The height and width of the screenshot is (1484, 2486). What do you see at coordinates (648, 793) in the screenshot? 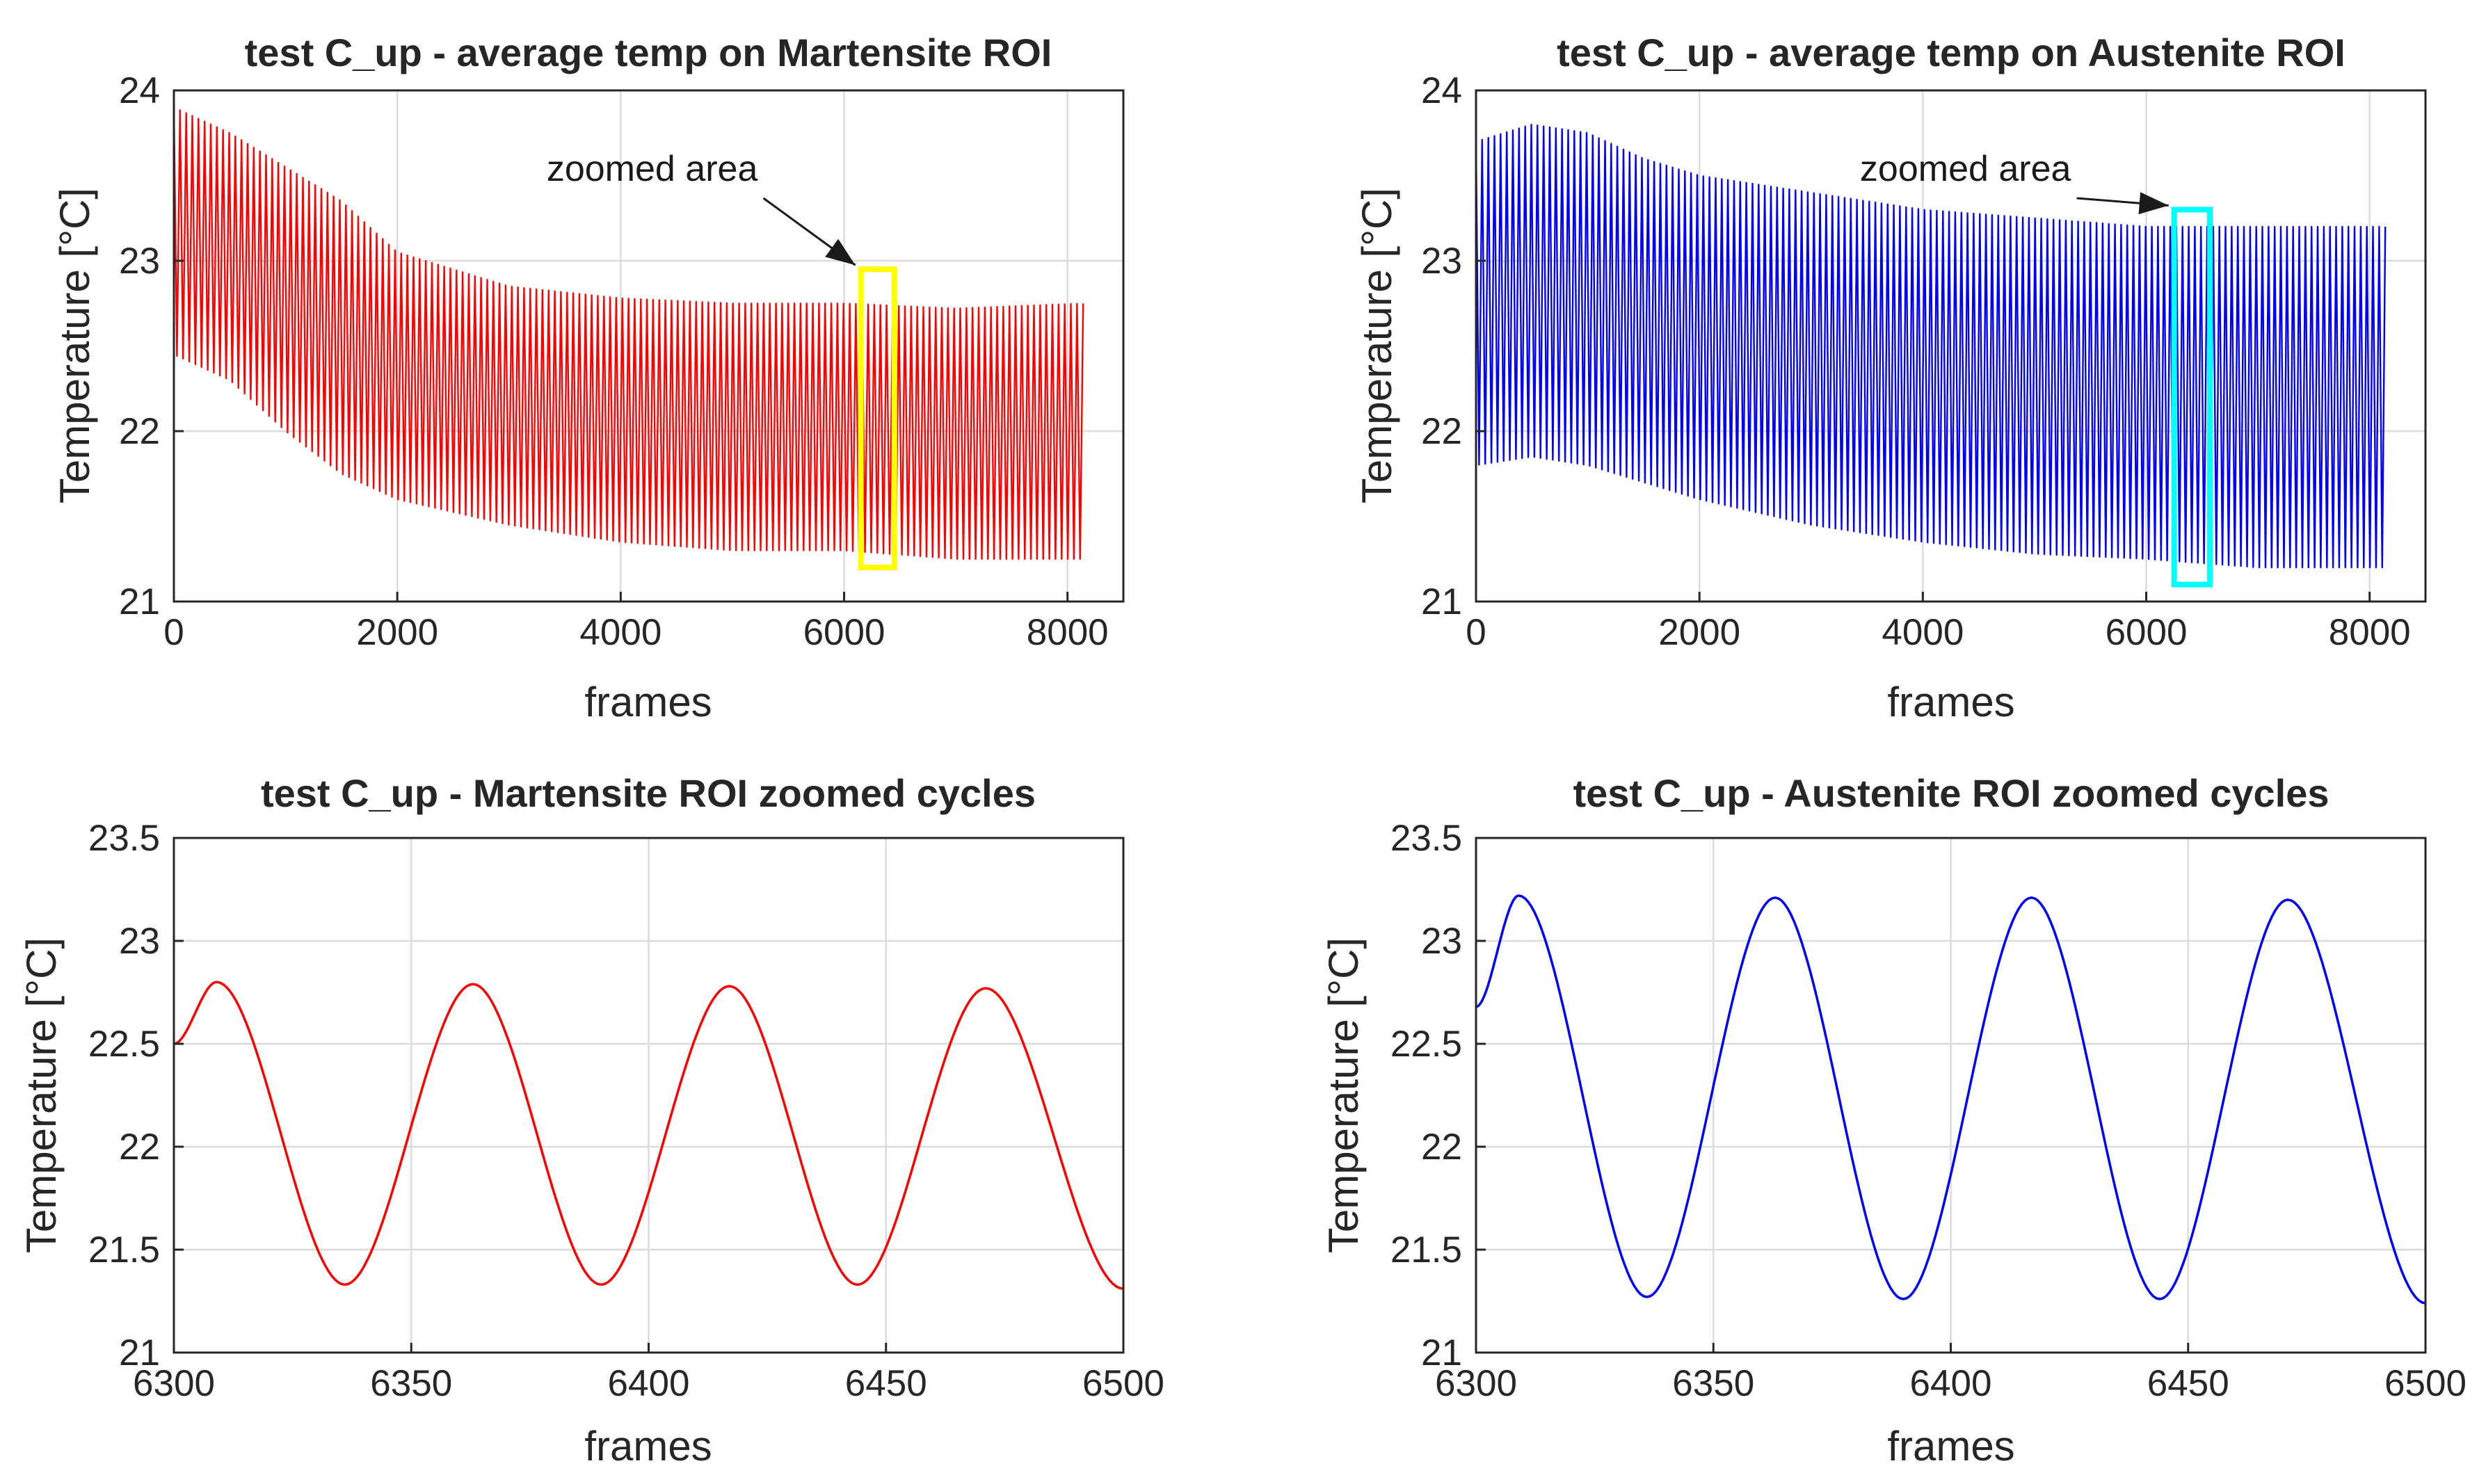
I see `chart-title: test C_up - Martensite ROI zoomed cycles` at bounding box center [648, 793].